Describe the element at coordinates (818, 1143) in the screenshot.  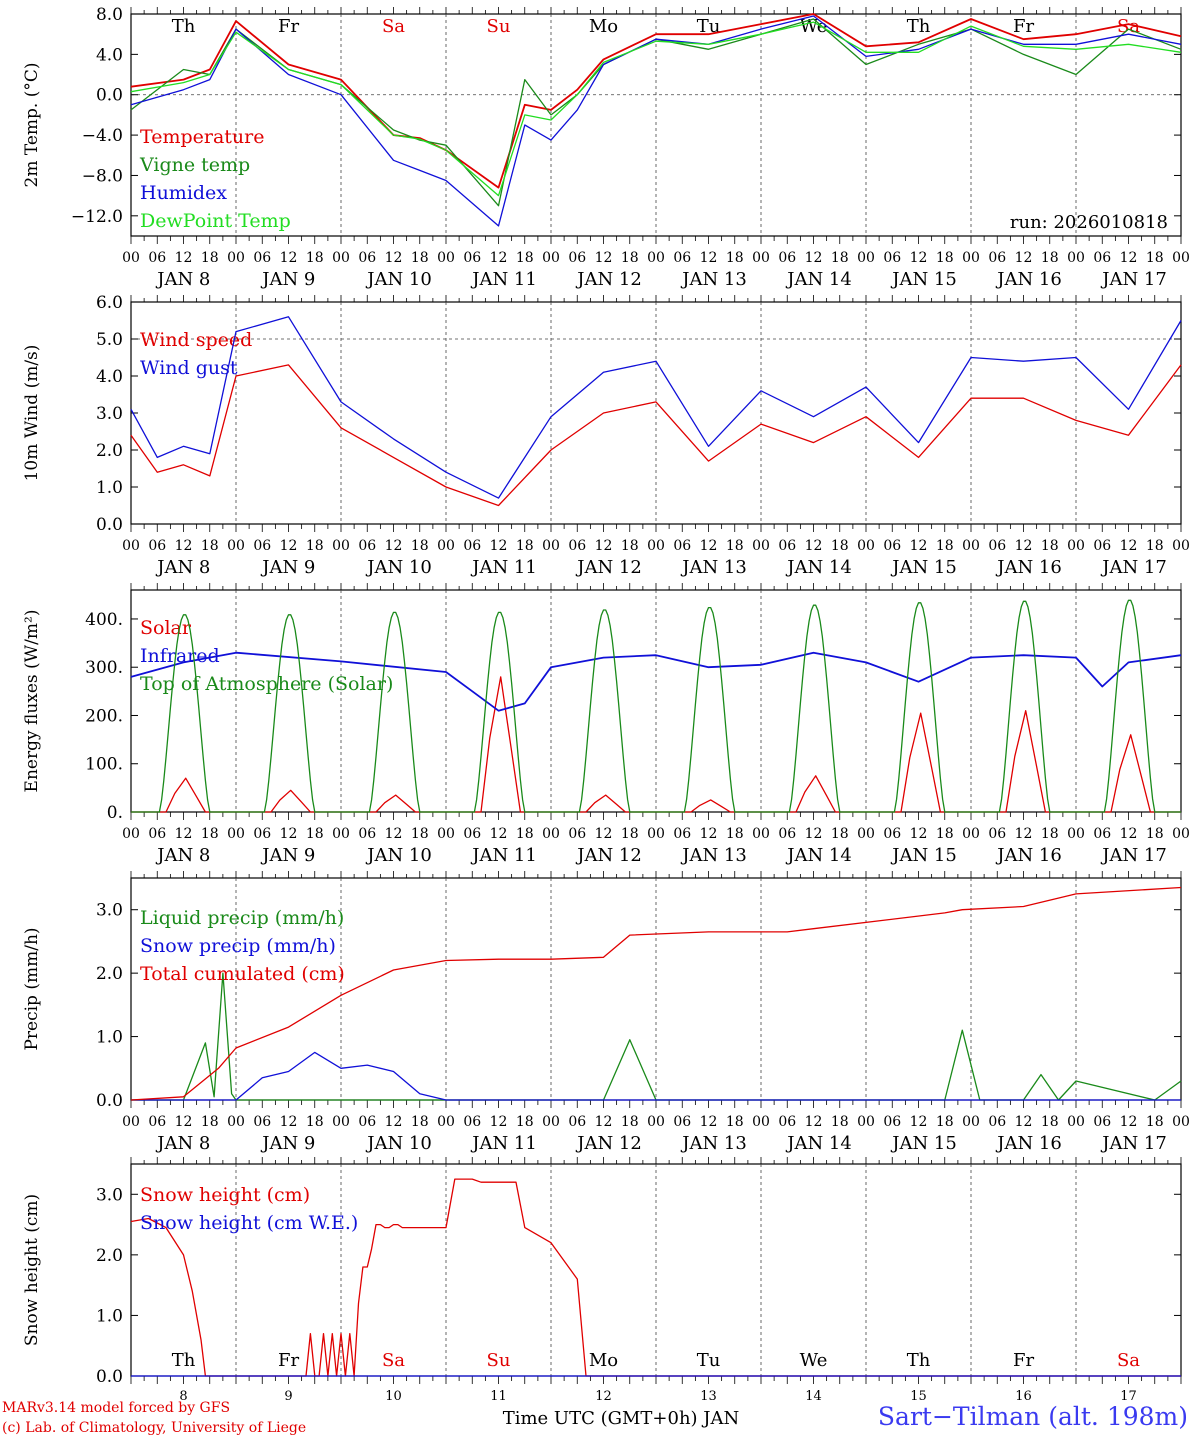
I see `x-date-label: JAN 14` at that location.